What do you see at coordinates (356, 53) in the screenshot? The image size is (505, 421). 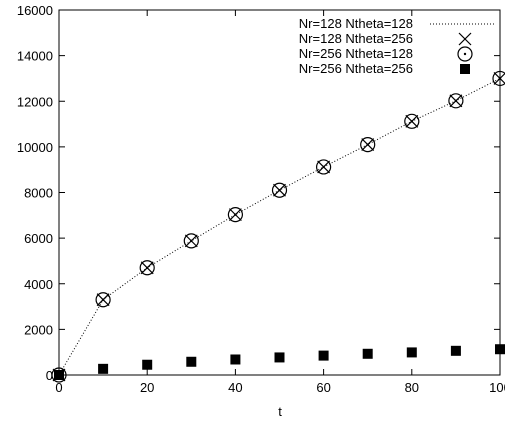 I see `legend-label: Nr=256 Ntheta=128` at bounding box center [356, 53].